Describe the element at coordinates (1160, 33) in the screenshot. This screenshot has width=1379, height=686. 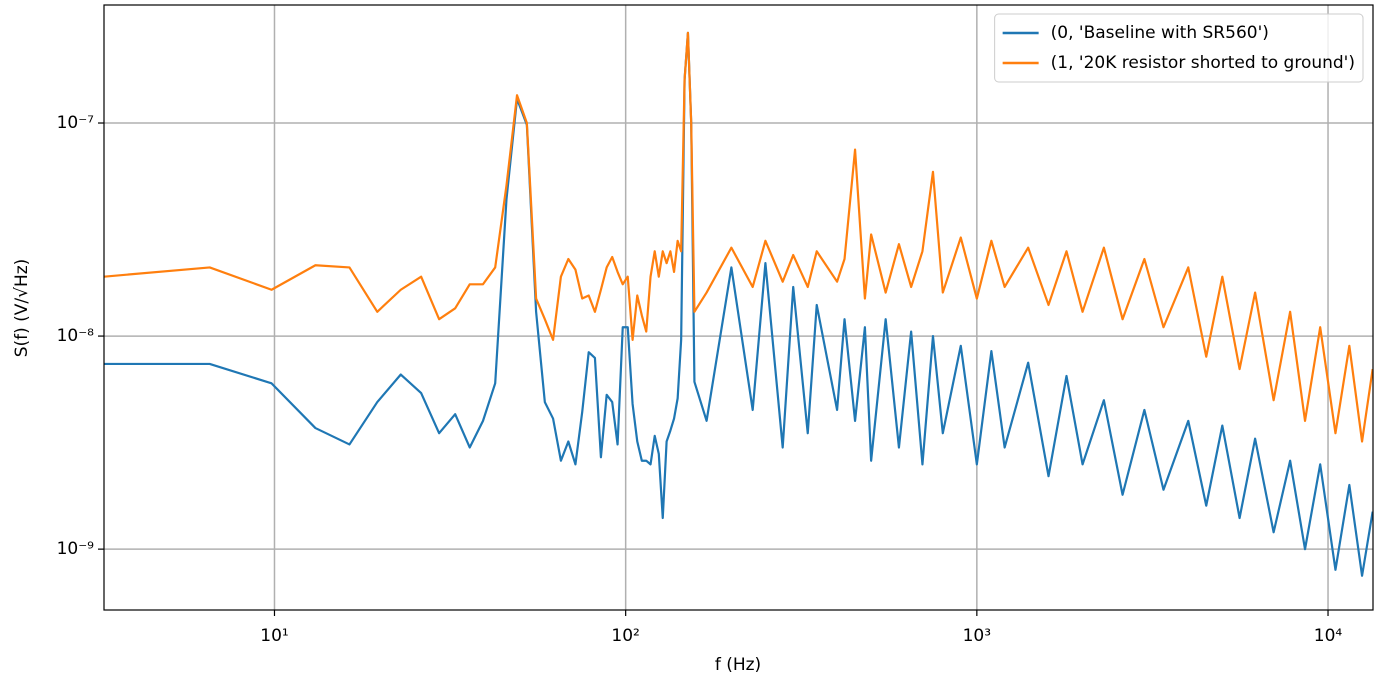
I see `legend-label: (0, 'Baseline with SR560')` at that location.